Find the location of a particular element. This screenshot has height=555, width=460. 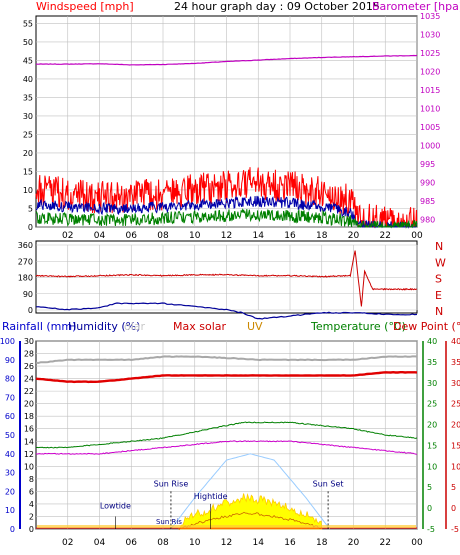

temperature-y-tick-label: 5 is located at coordinates (429, 487).